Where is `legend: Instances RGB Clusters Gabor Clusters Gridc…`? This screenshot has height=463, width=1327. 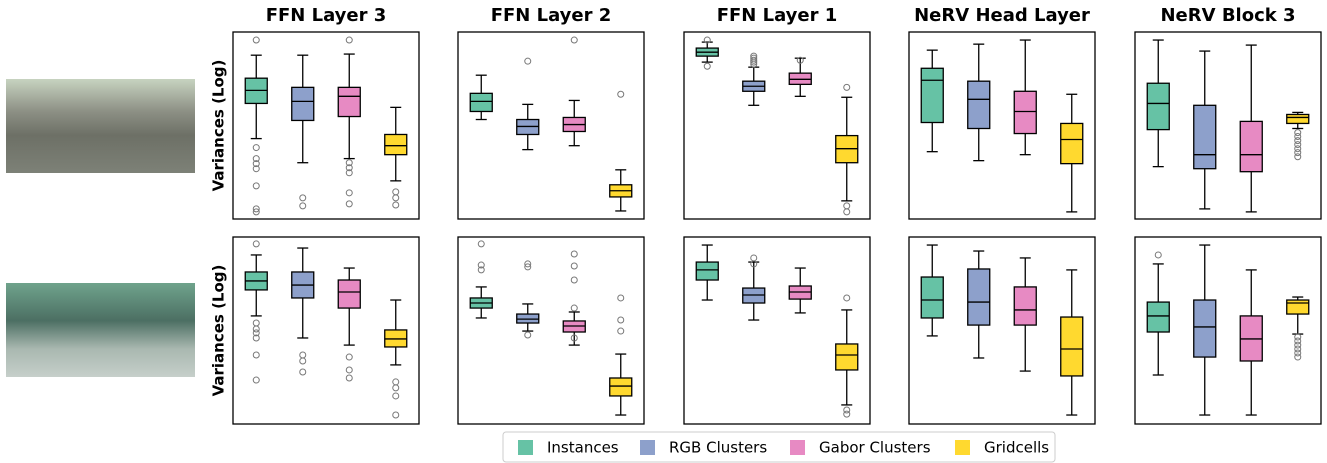 legend: Instances RGB Clusters Gabor Clusters Gridc… is located at coordinates (779, 447).